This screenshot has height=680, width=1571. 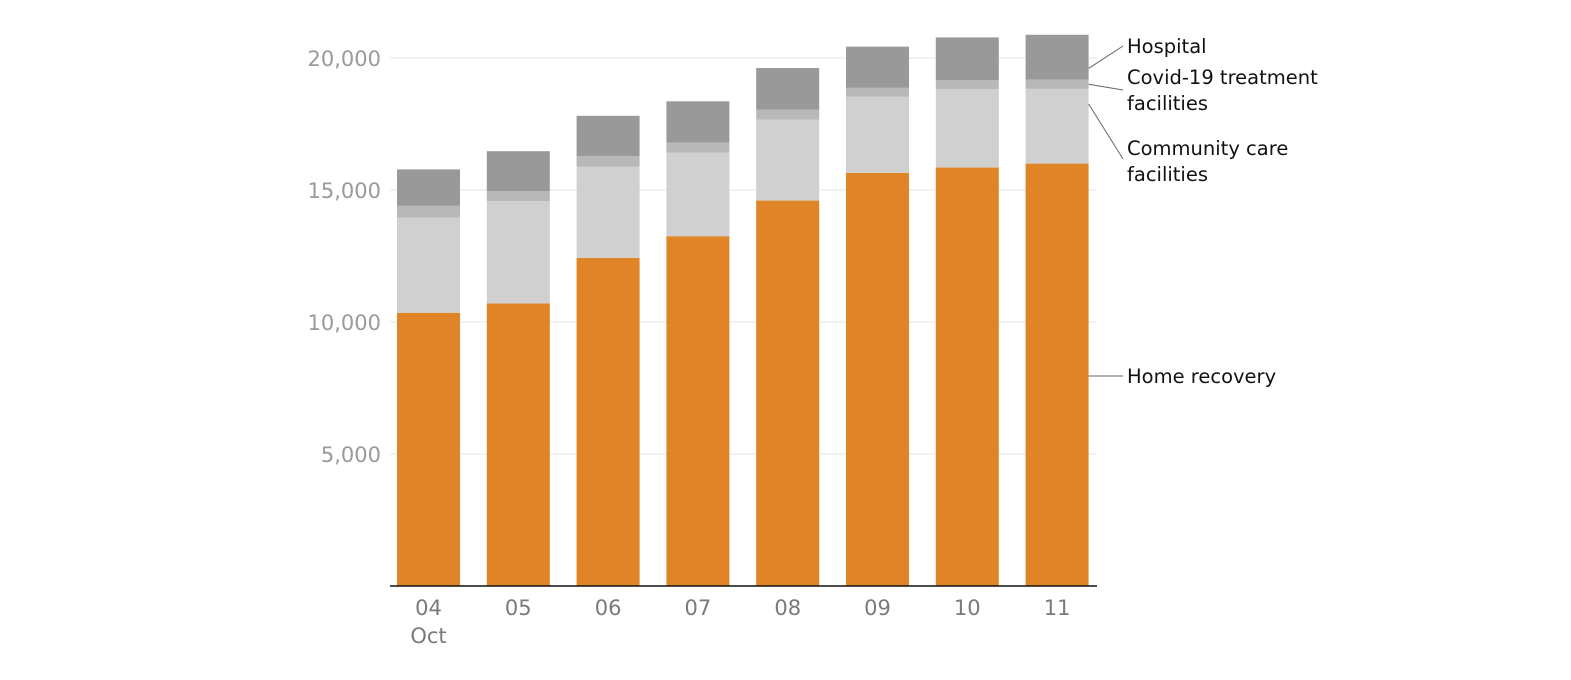 I want to click on leader-line-community-care-facilities, so click(x=1106, y=131).